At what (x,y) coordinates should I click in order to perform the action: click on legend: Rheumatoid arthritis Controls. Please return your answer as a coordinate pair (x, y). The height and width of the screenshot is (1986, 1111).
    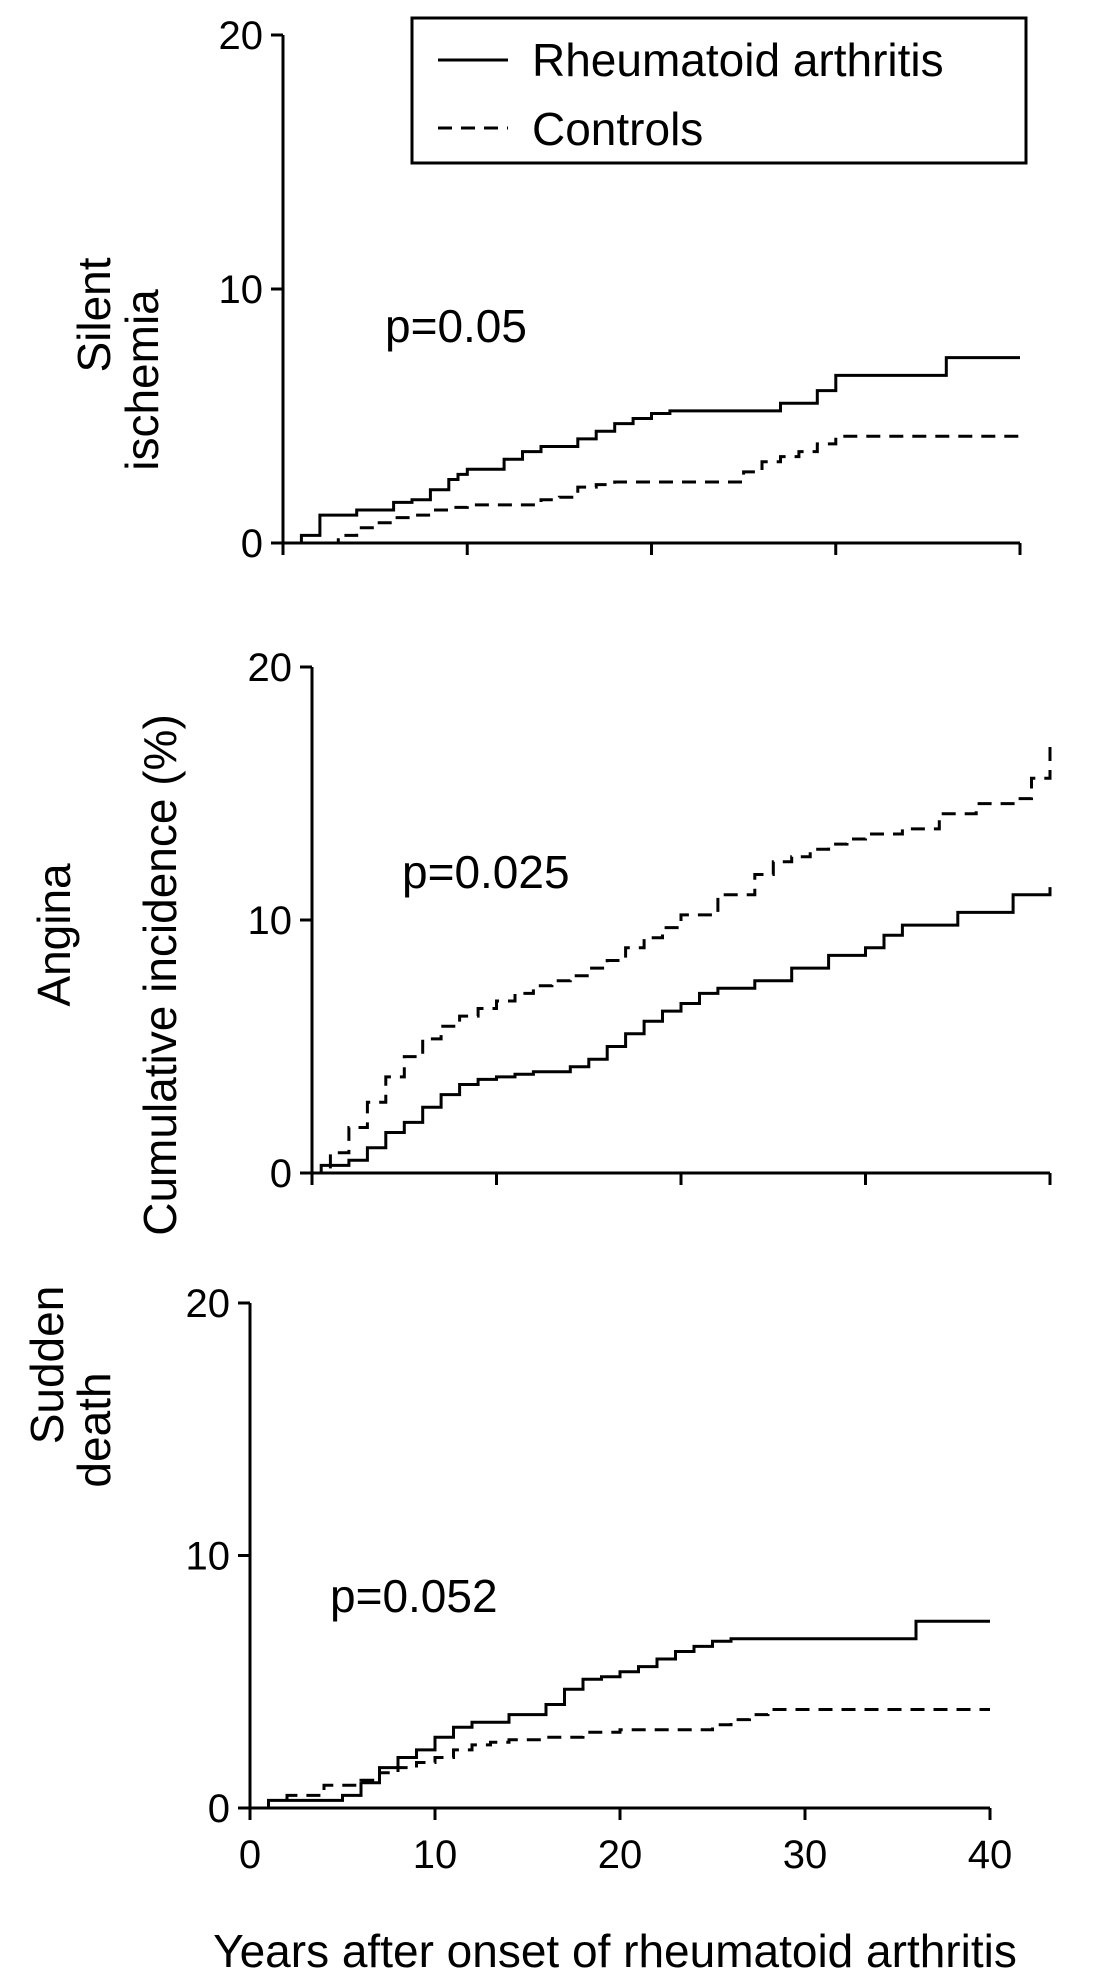
    Looking at the image, I should click on (719, 90).